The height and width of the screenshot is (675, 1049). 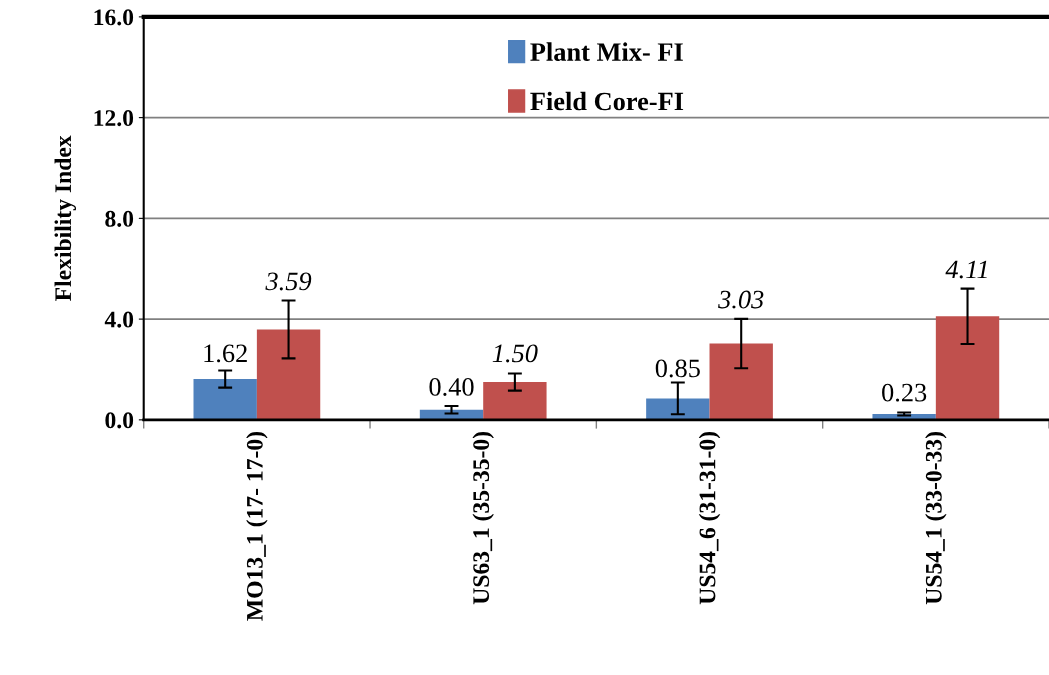 I want to click on data-label: 4.11, so click(x=966, y=269).